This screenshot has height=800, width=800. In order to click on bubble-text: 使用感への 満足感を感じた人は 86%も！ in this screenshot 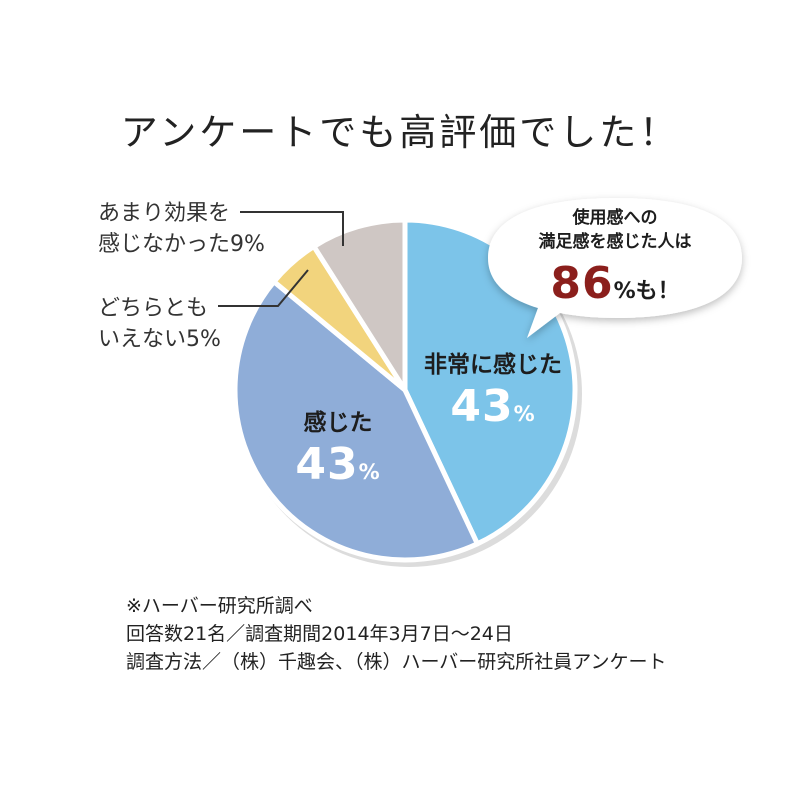, I will do `click(615, 257)`.